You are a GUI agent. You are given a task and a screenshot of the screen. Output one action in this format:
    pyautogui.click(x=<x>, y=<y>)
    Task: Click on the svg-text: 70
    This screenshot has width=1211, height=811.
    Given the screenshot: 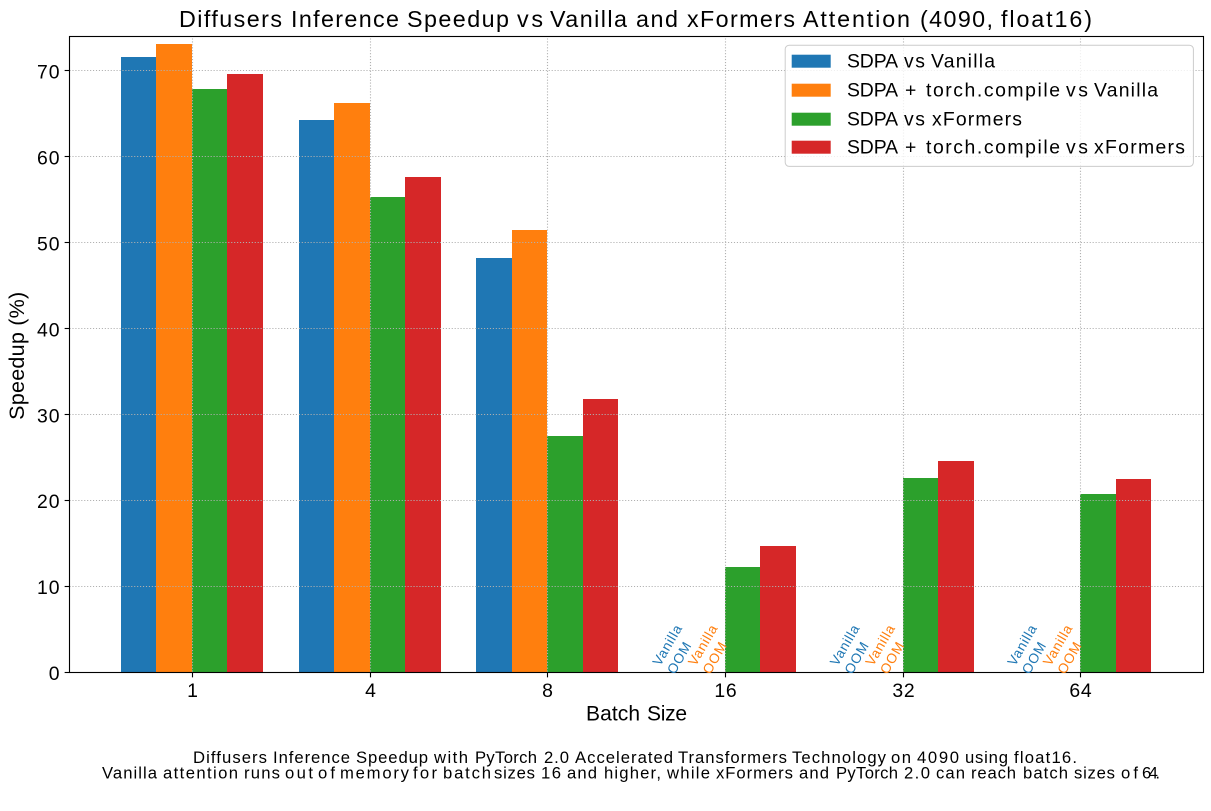 What is the action you would take?
    pyautogui.click(x=48, y=72)
    